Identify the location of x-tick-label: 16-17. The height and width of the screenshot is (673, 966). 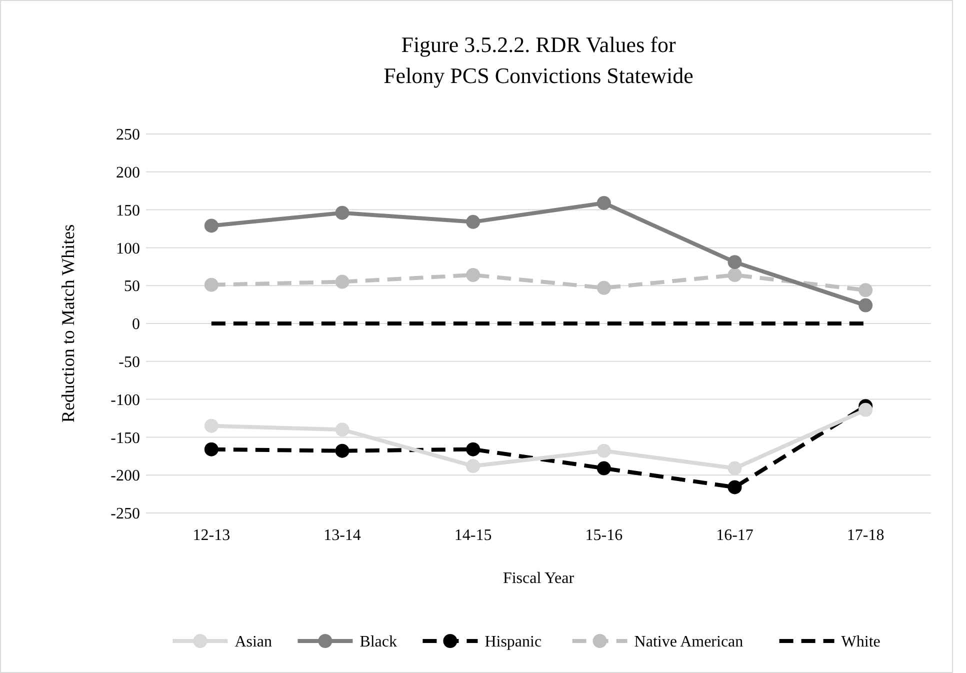
(735, 535).